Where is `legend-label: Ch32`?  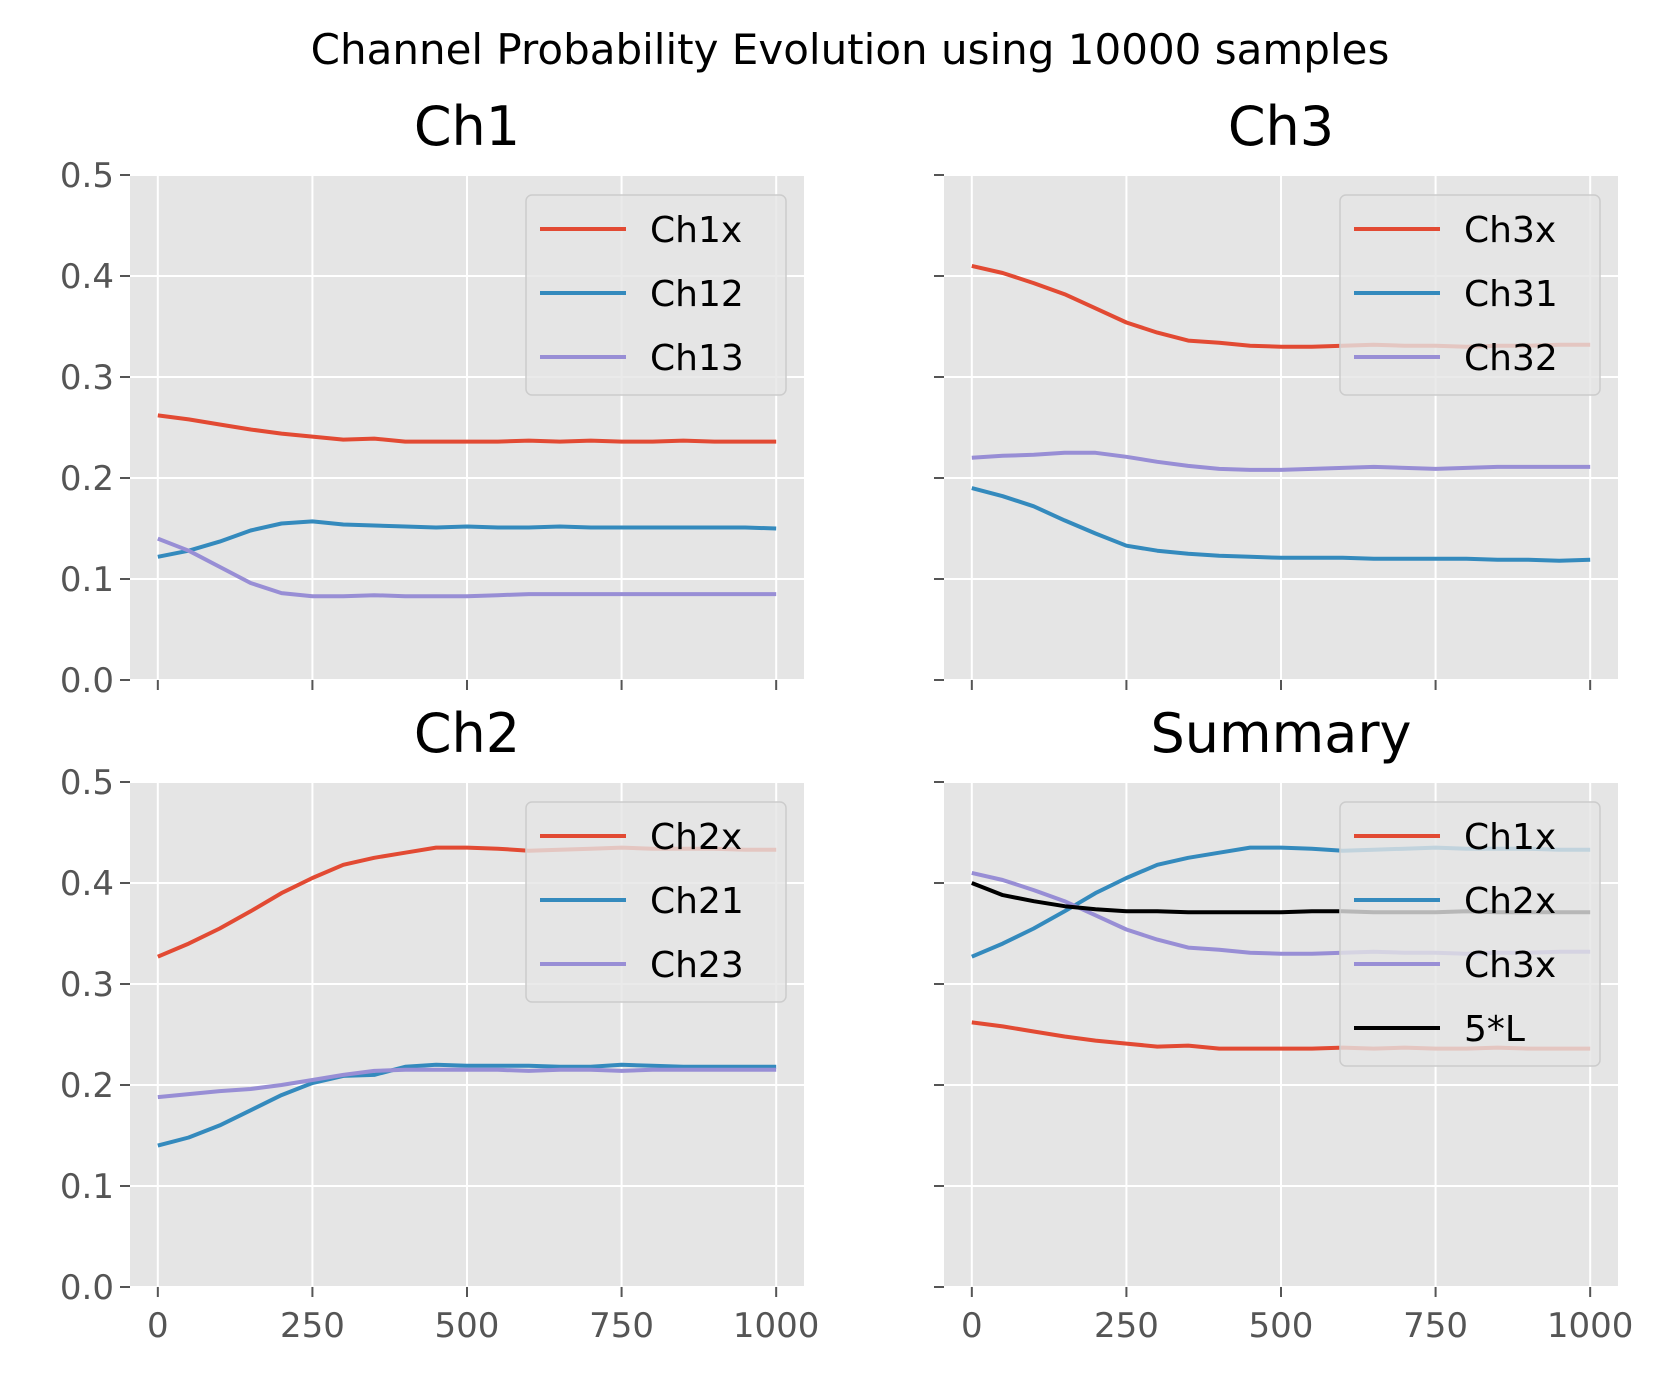
legend-label: Ch32 is located at coordinates (1511, 358).